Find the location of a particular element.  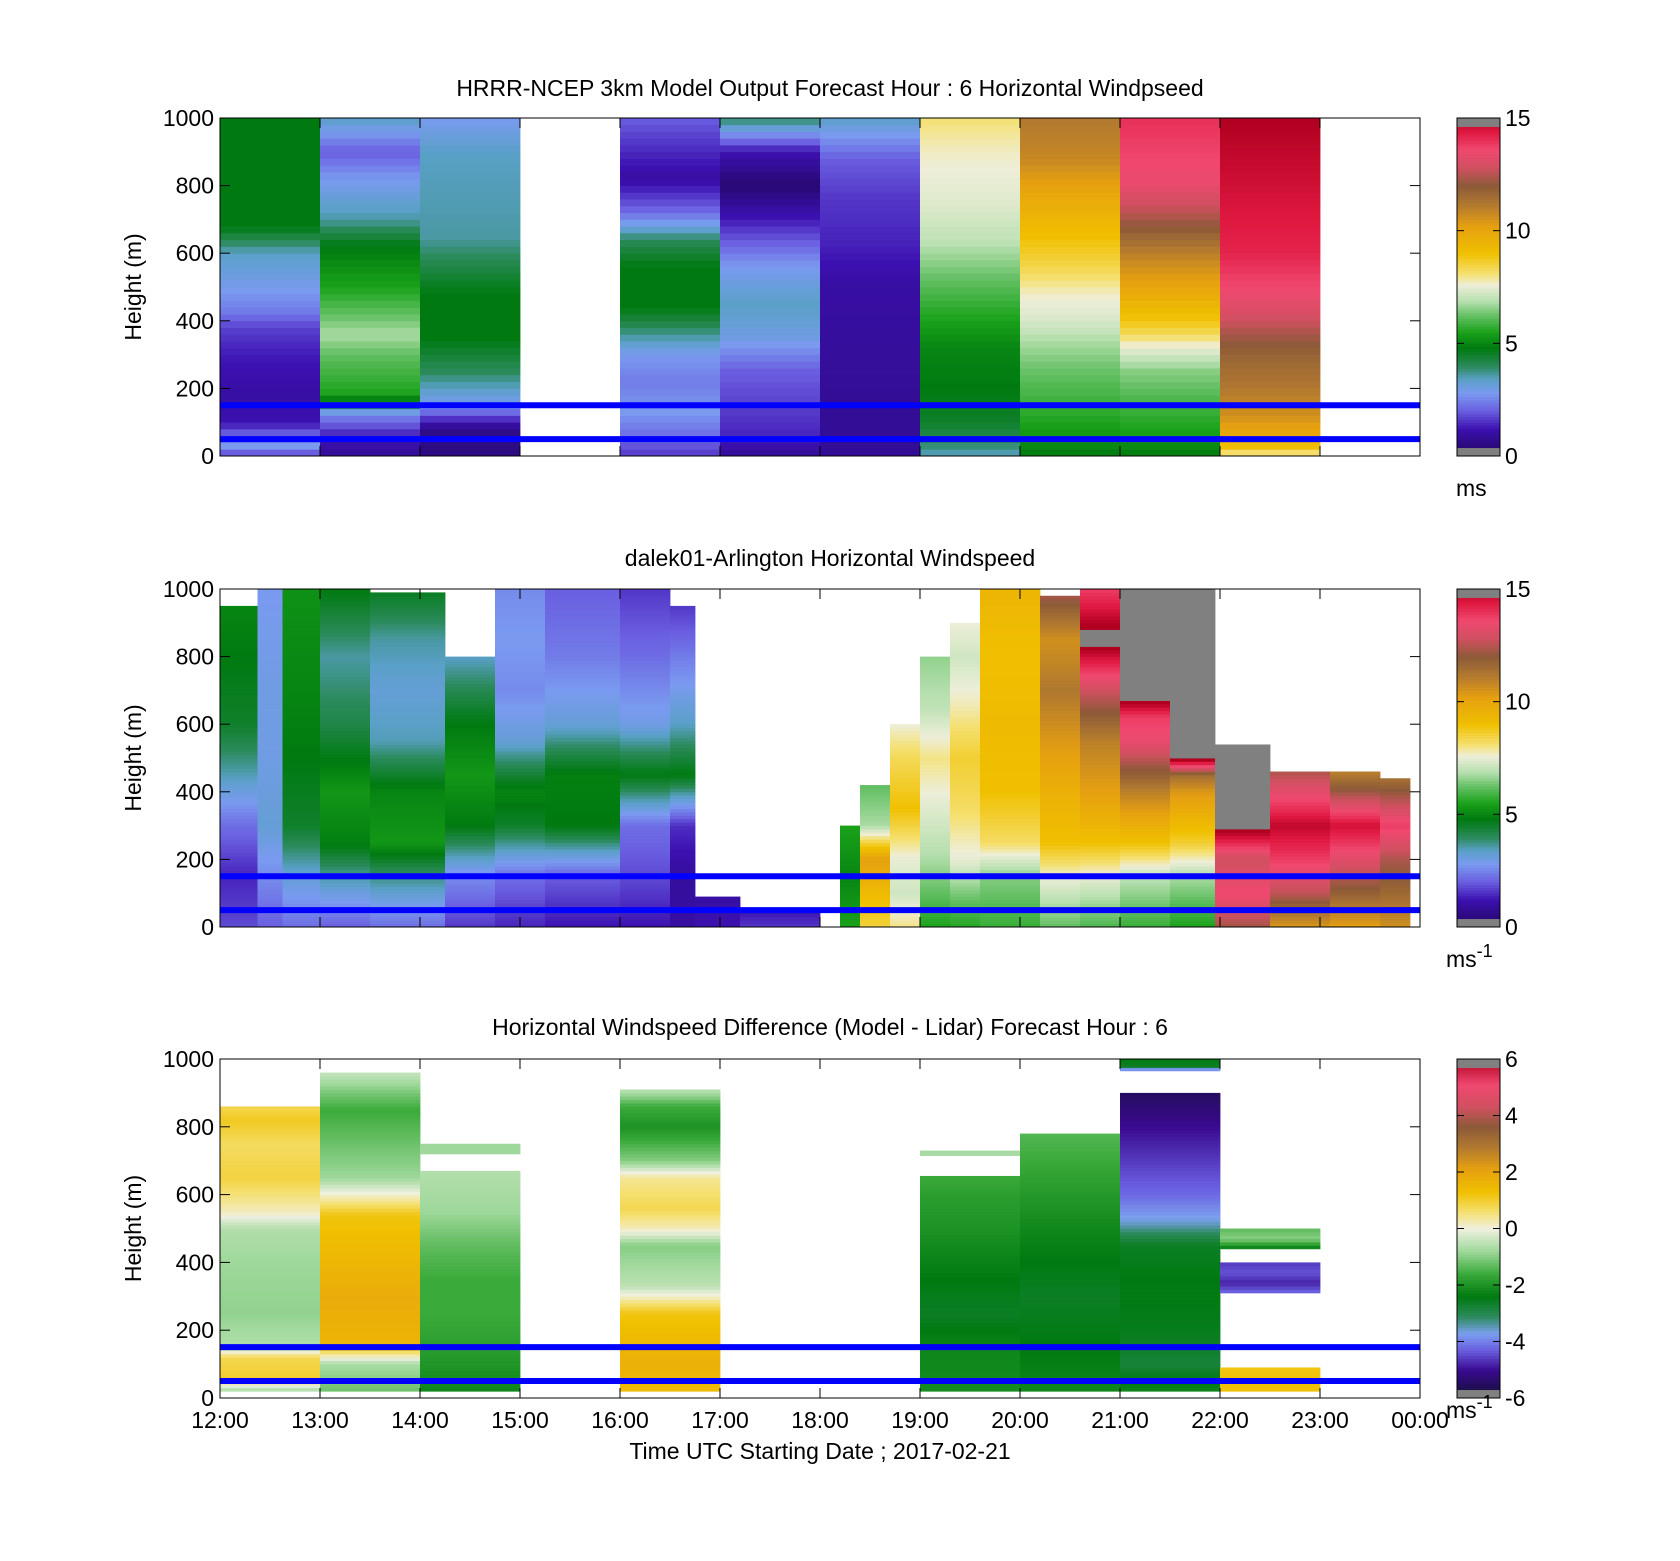

colorbar-tick-label: -2 is located at coordinates (1515, 1285).